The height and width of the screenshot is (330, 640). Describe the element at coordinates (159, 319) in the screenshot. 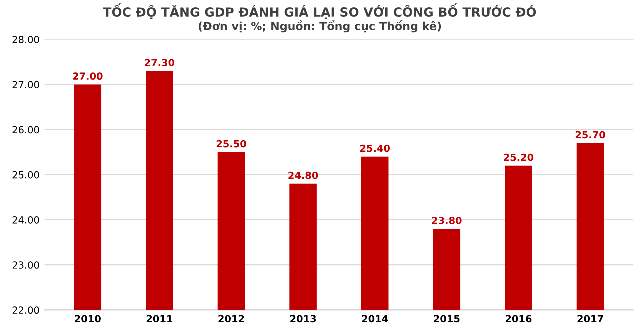

I see `x-tick-label: 2011` at that location.